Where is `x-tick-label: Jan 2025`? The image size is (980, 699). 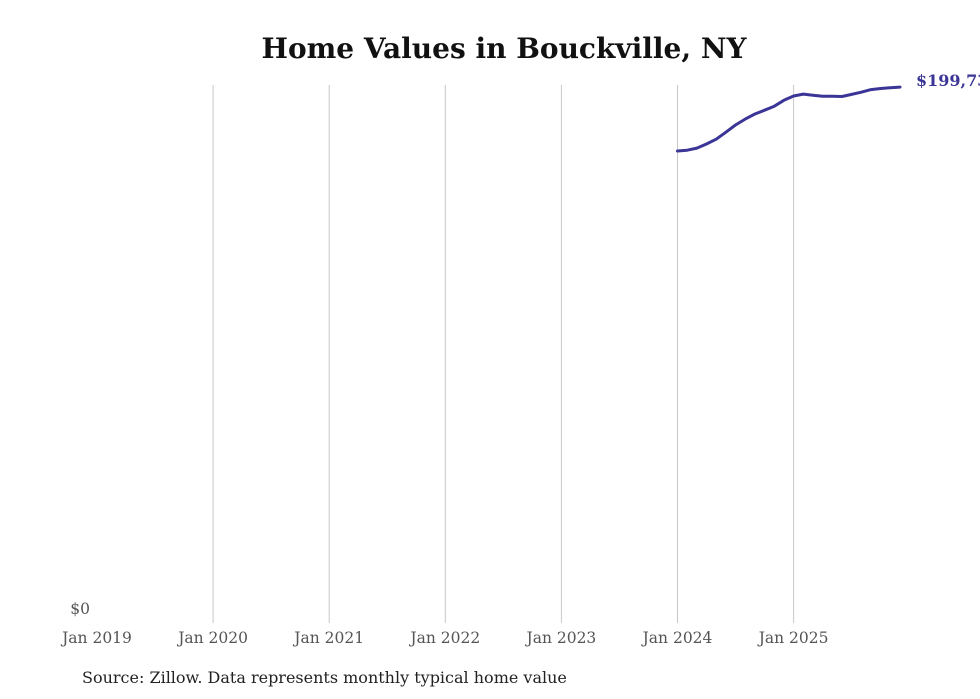 x-tick-label: Jan 2025 is located at coordinates (793, 638).